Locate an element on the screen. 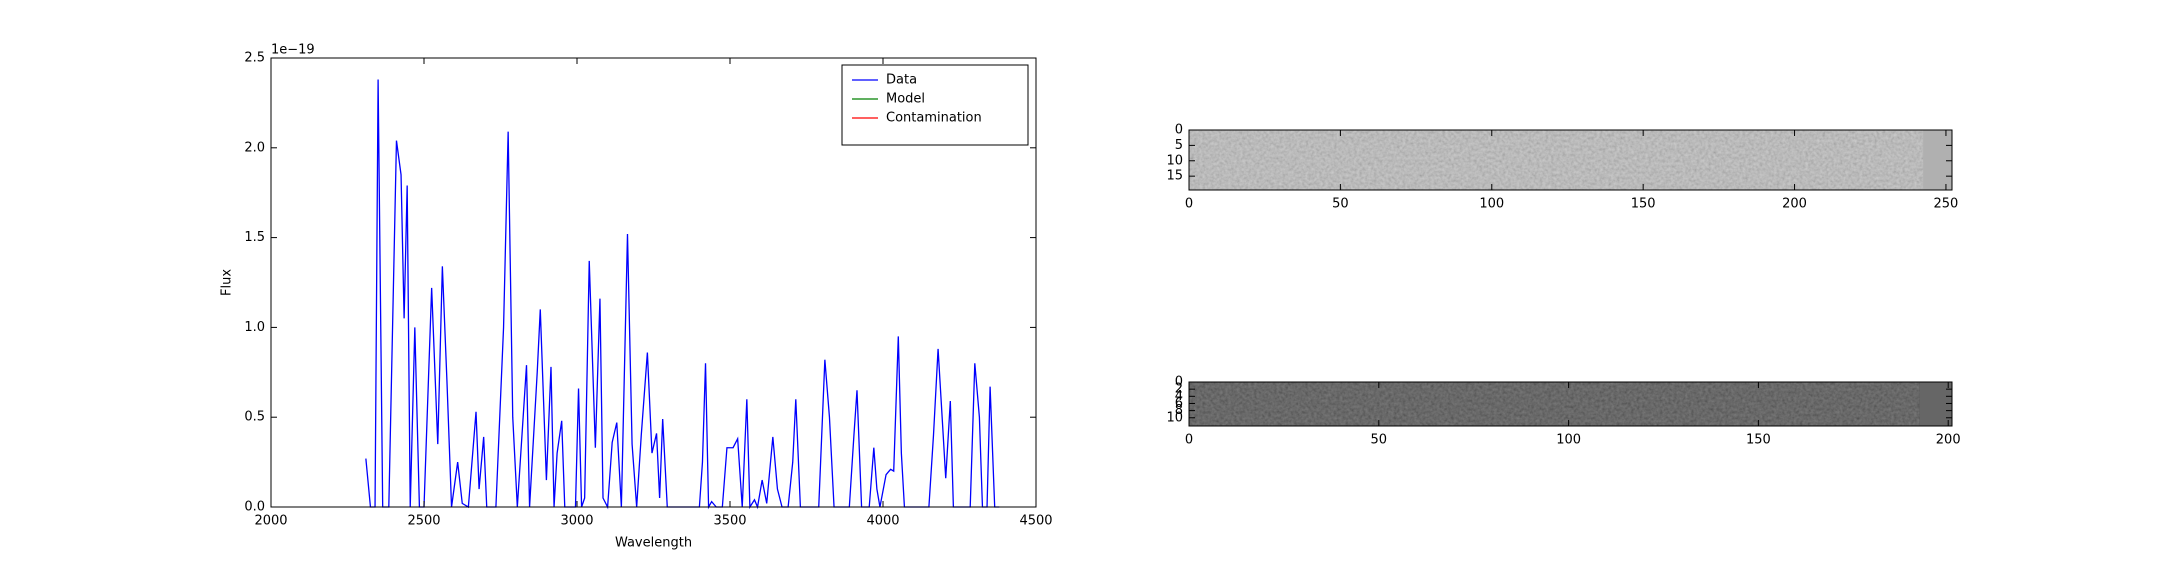 This screenshot has height=576, width=2160. y-tick-label: 1.0 is located at coordinates (254, 327).